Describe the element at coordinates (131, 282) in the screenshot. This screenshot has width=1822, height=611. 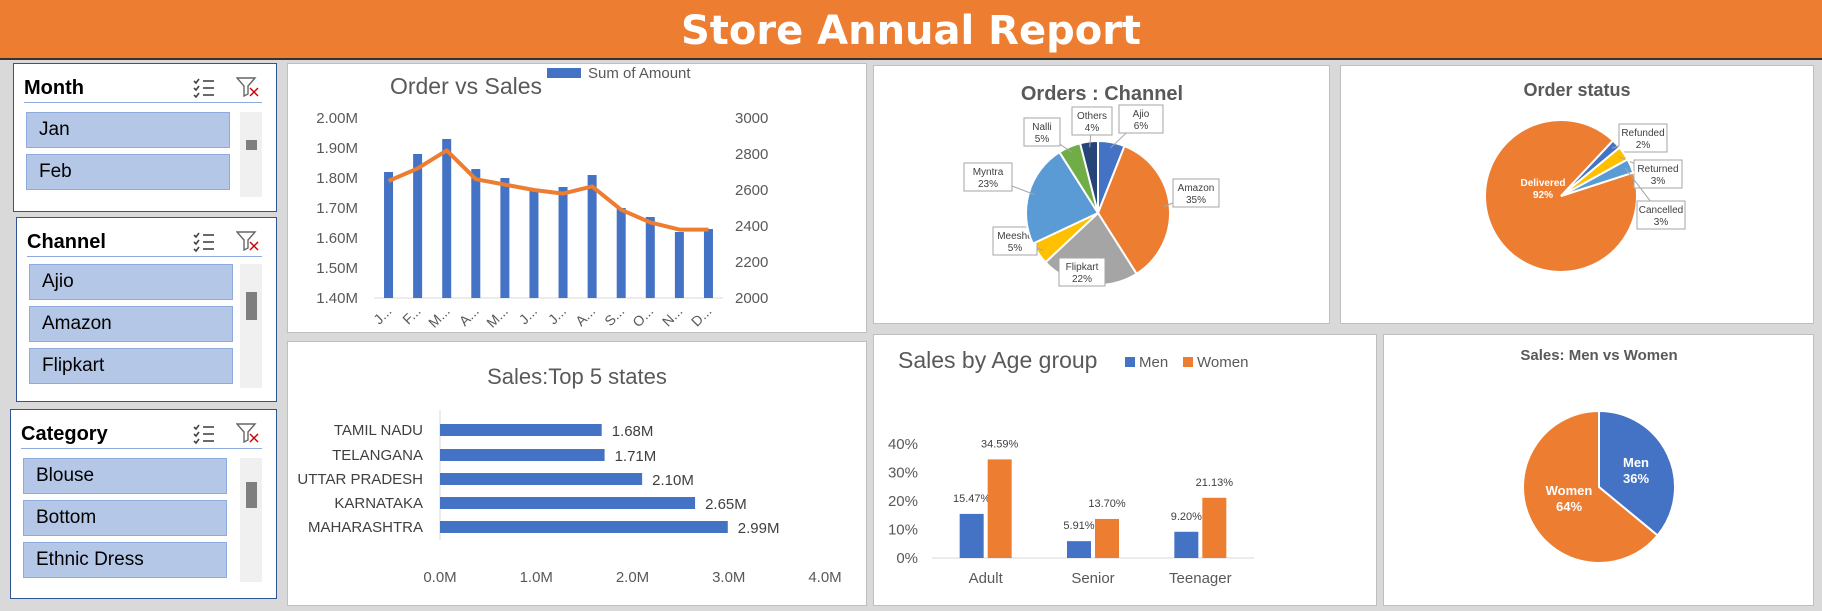
I see `slicer-item-ajio: Ajio` at that location.